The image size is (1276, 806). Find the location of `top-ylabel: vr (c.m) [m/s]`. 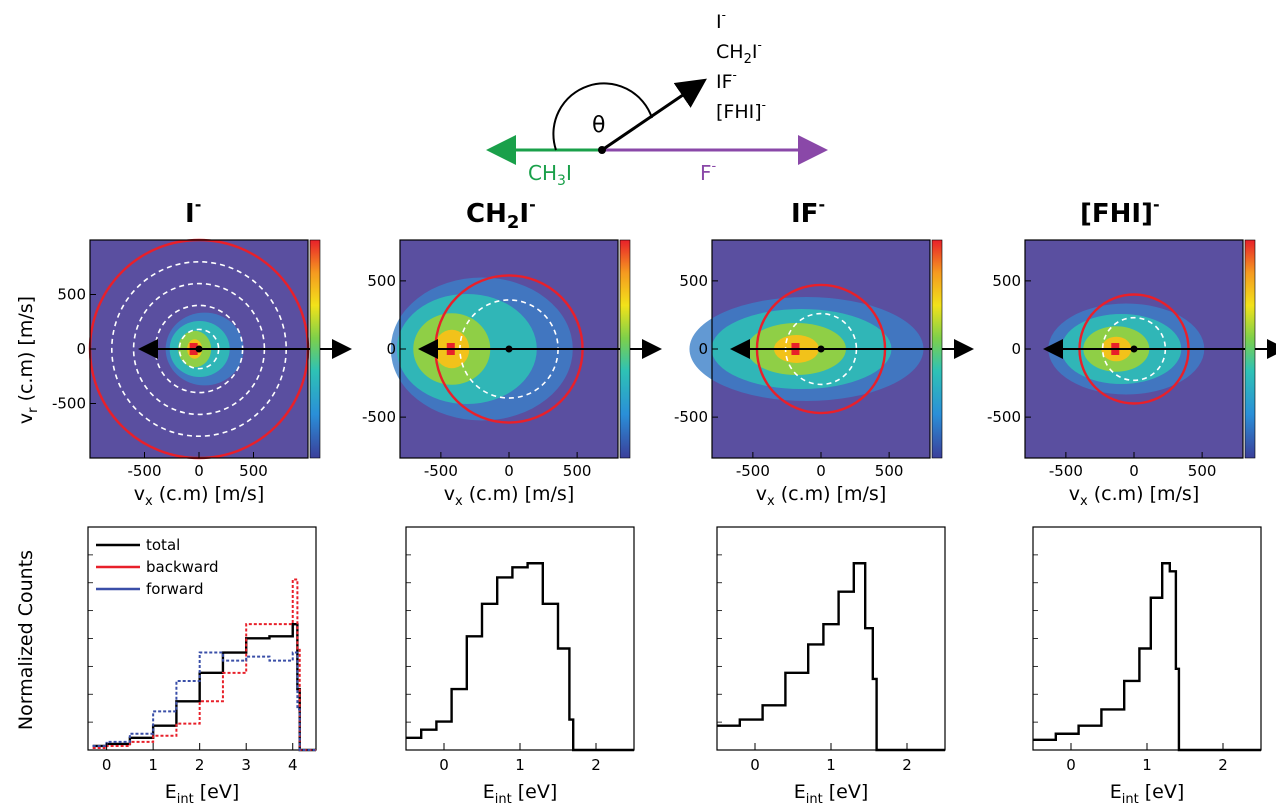

top-ylabel: vr (c.m) [m/s] is located at coordinates (28, 360).